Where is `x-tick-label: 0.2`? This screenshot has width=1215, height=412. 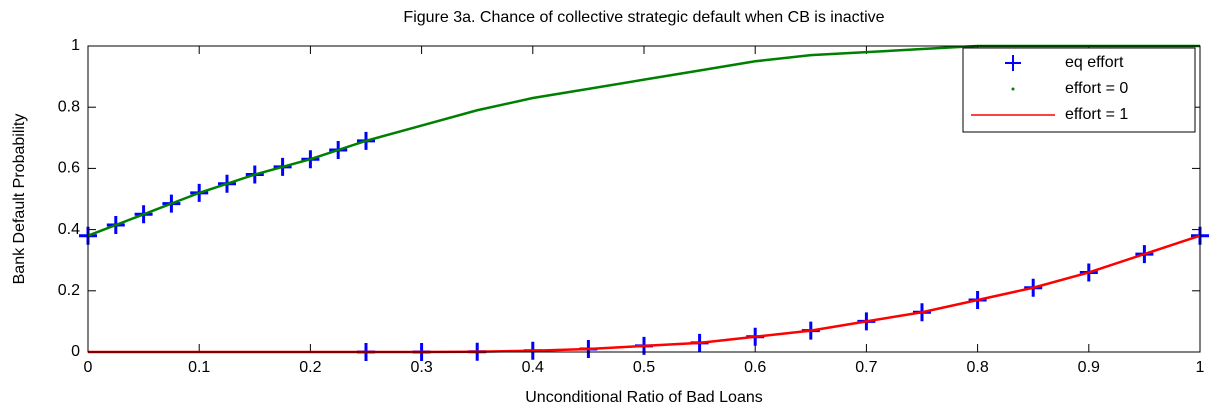 x-tick-label: 0.2 is located at coordinates (310, 367).